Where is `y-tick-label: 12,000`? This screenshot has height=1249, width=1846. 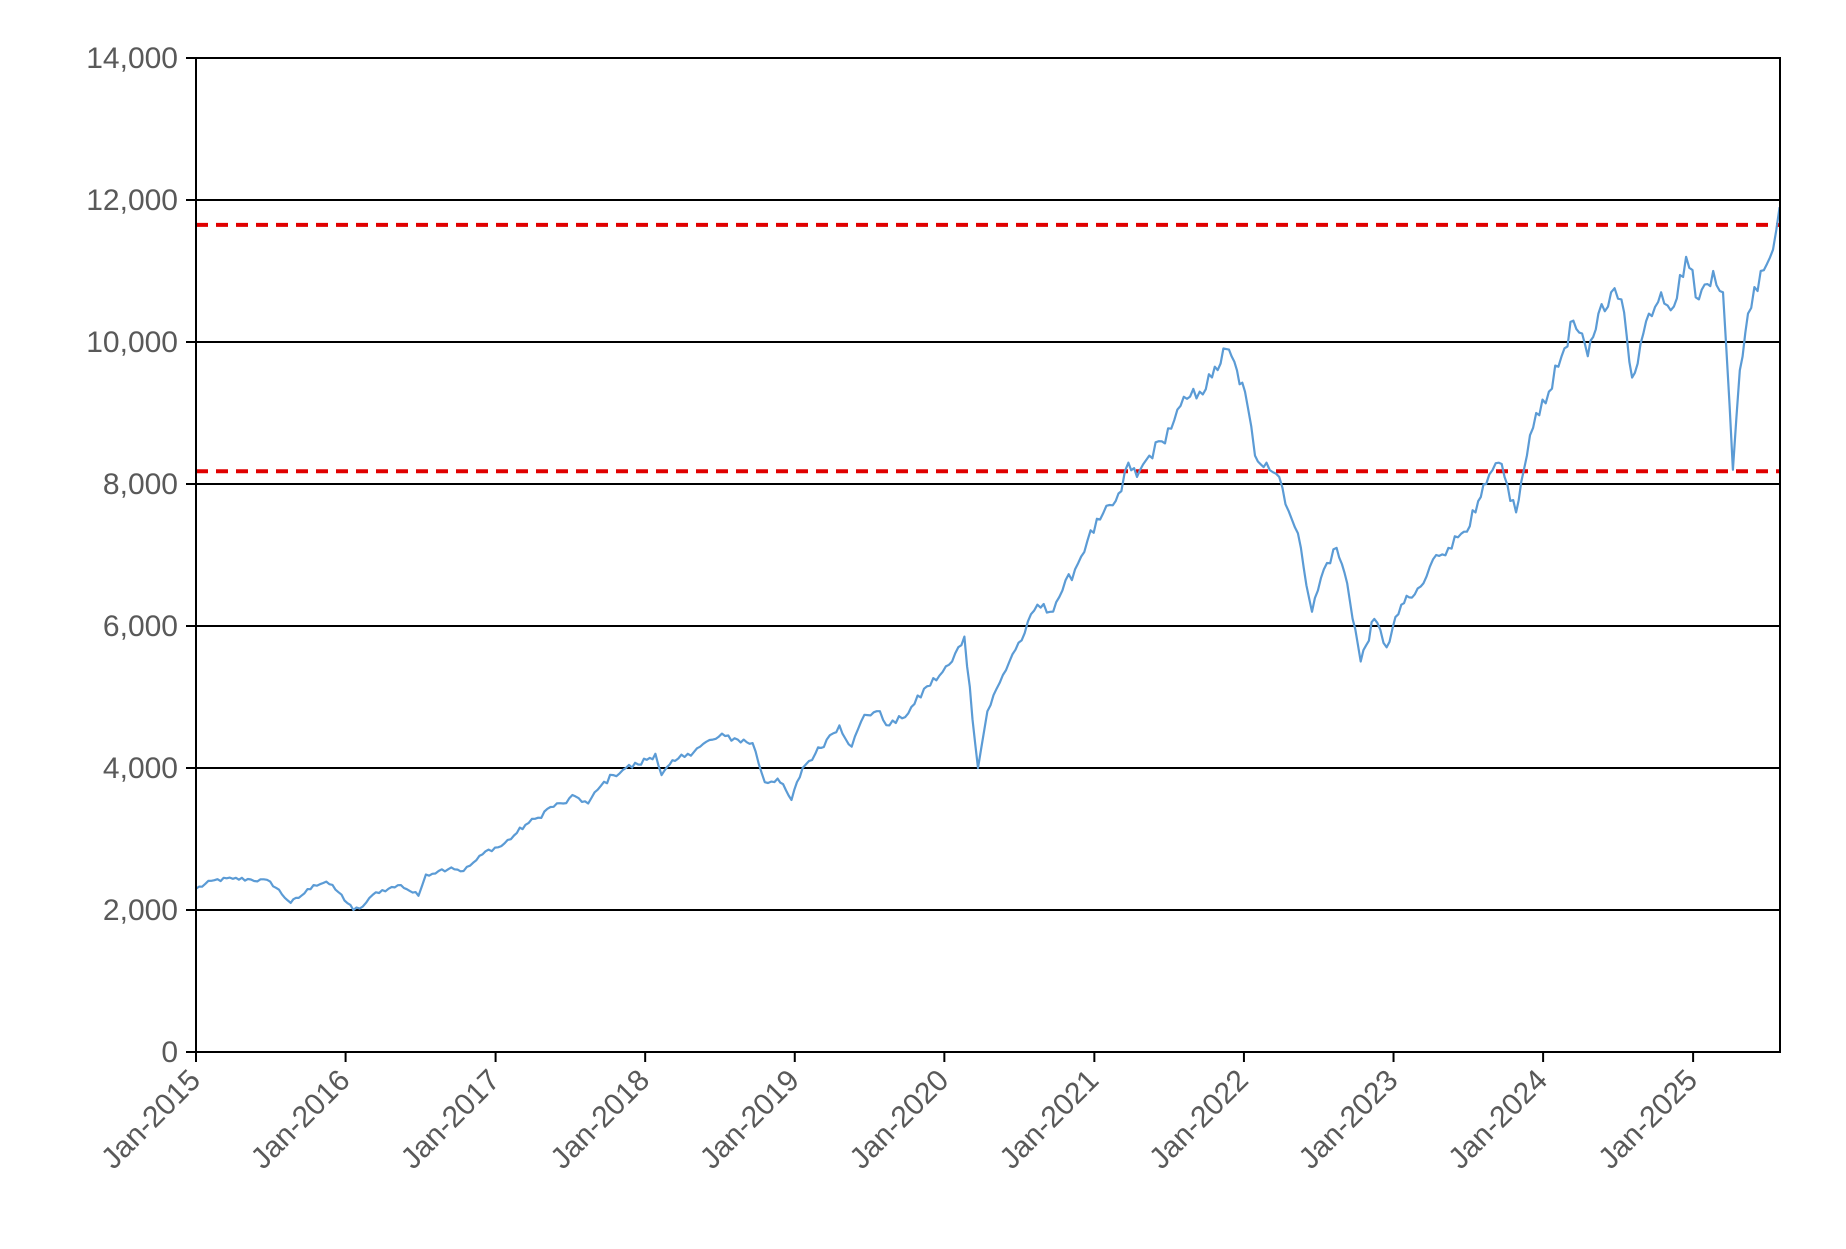 y-tick-label: 12,000 is located at coordinates (132, 200).